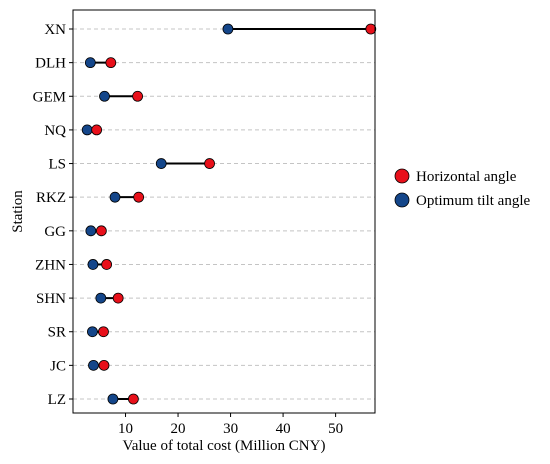 This screenshot has width=550, height=464. What do you see at coordinates (57, 400) in the screenshot?
I see `y-tick-label-lz: LZ` at bounding box center [57, 400].